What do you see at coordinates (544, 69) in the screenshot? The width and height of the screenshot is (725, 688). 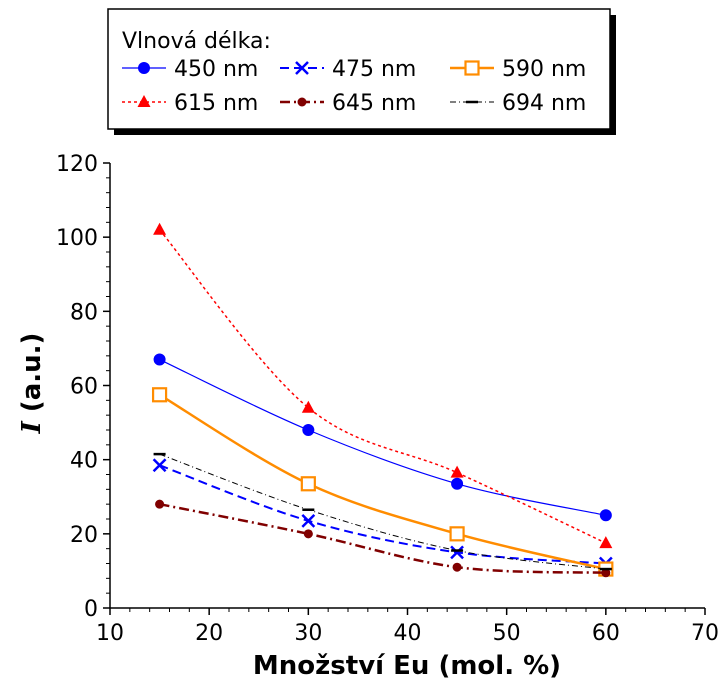 I see `legend-label: 590 nm` at bounding box center [544, 69].